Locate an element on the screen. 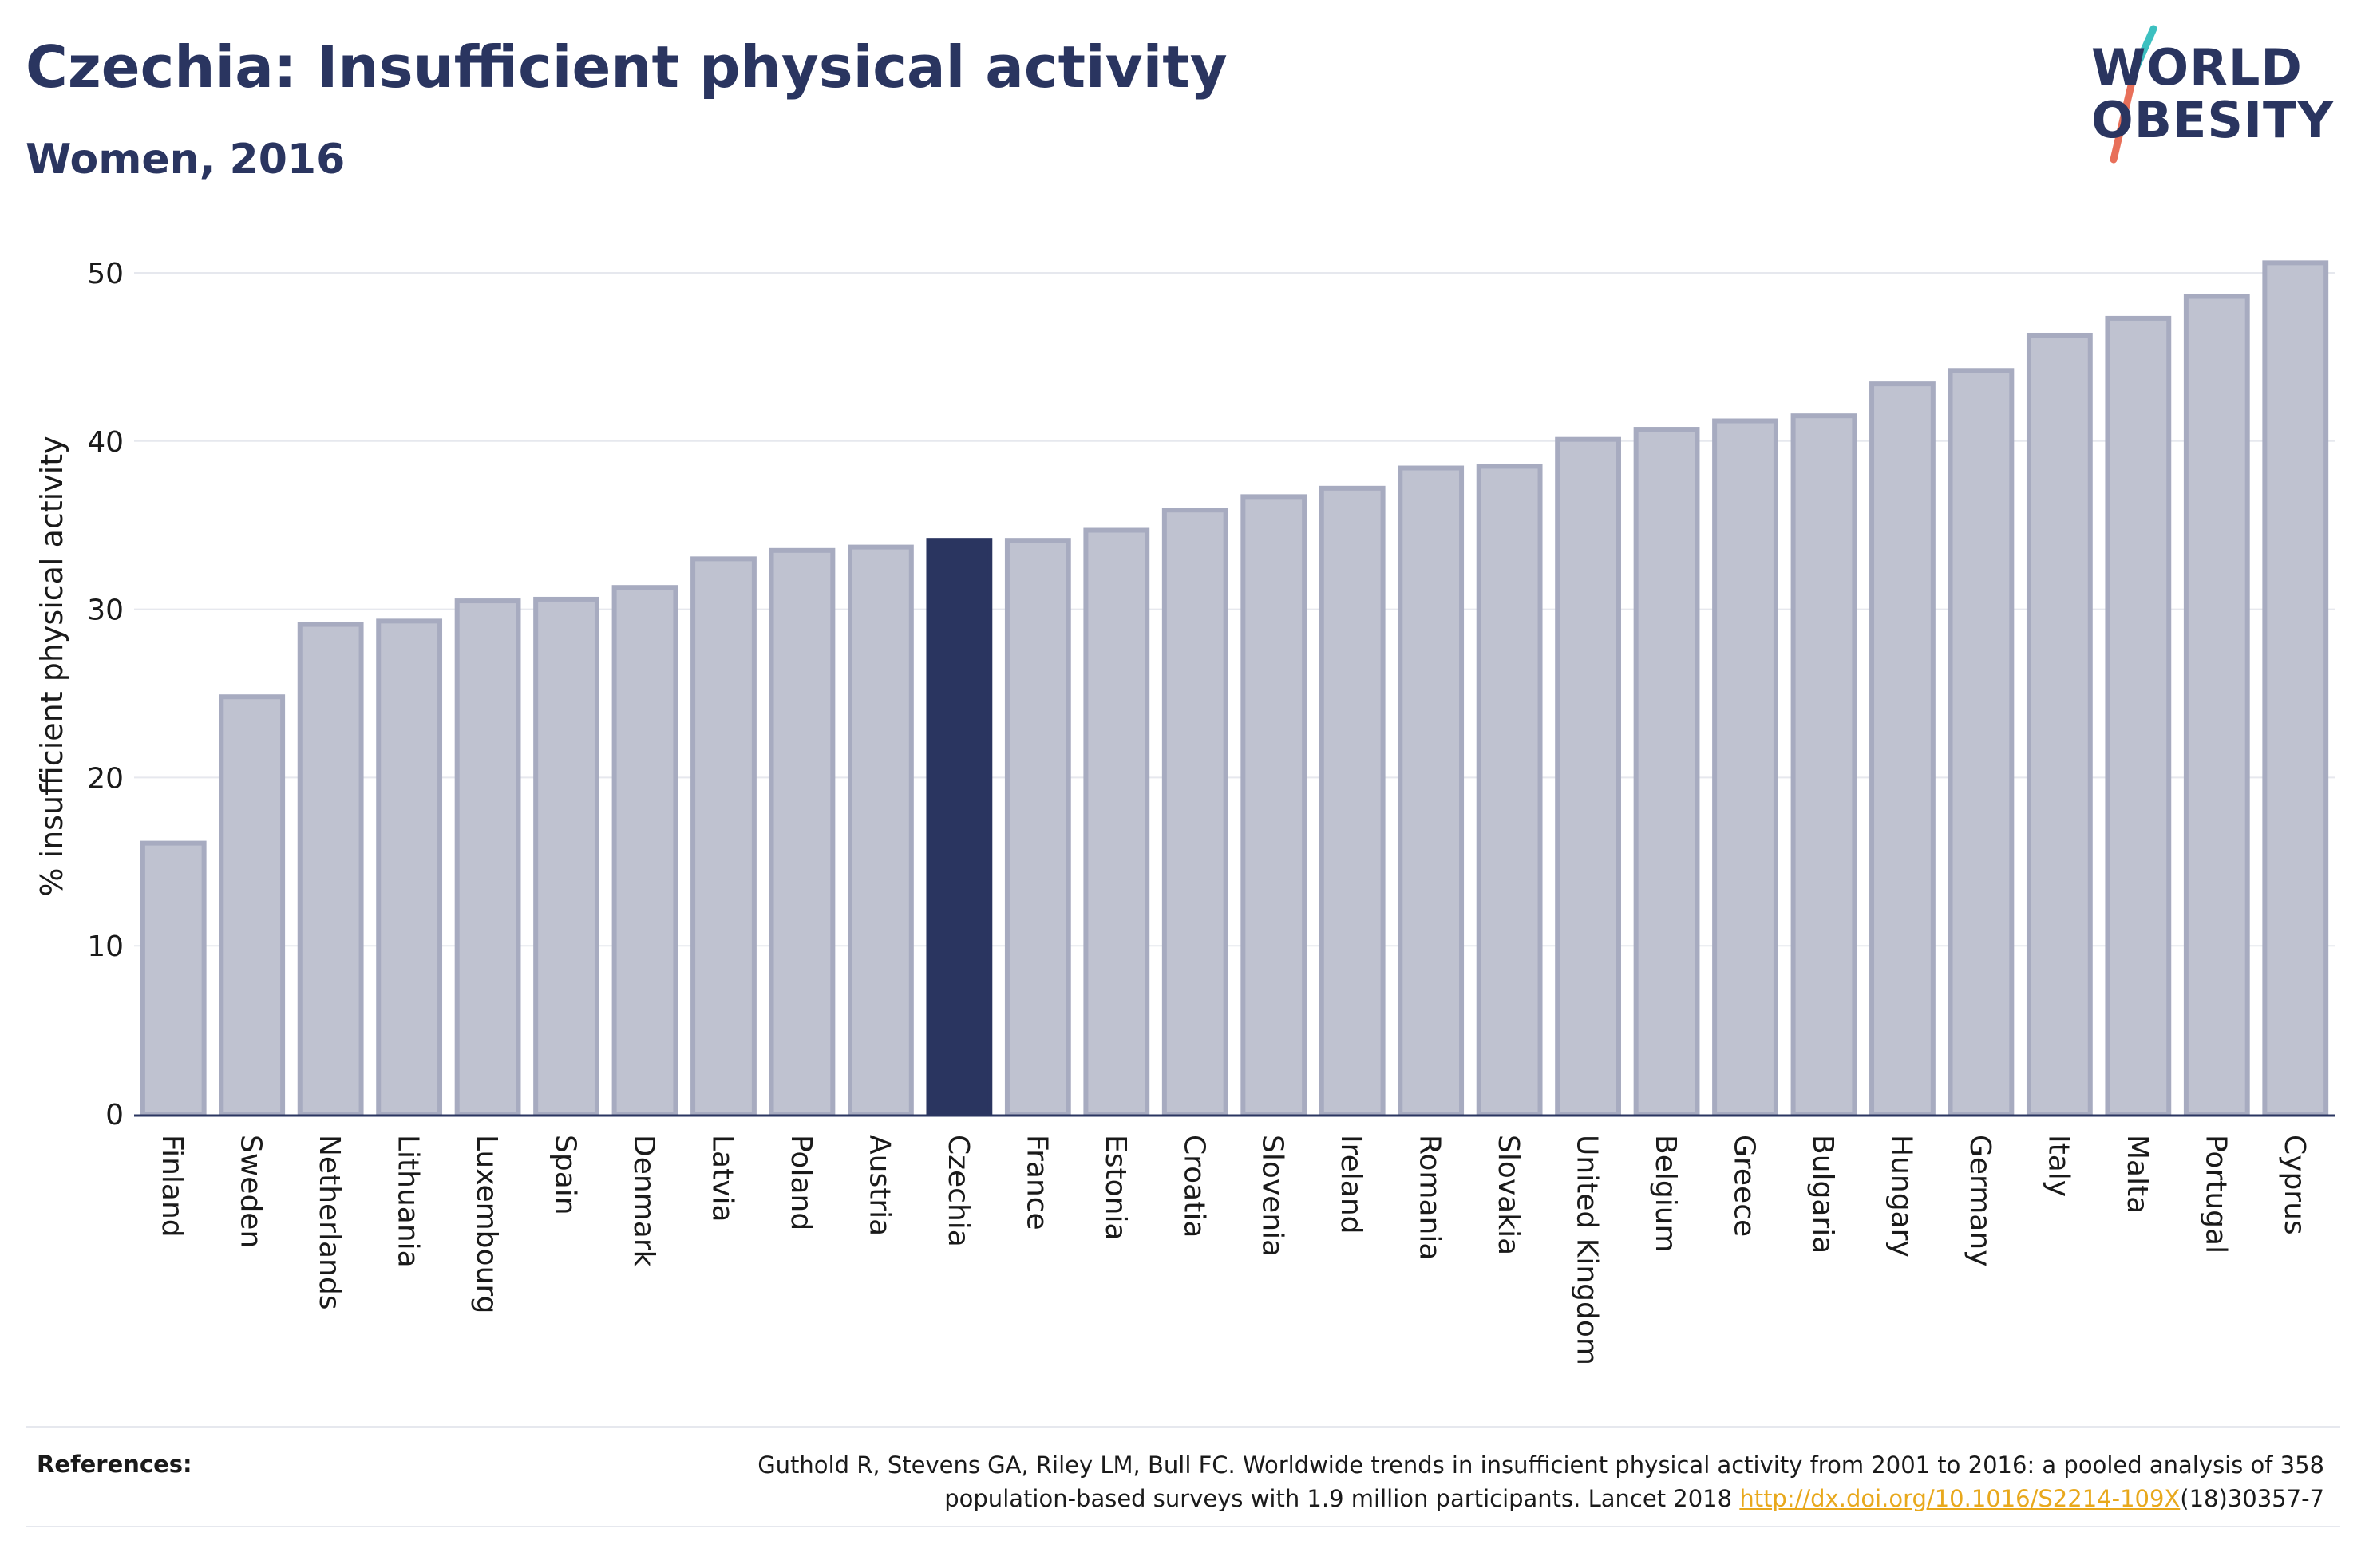  x-tick-label: Romania is located at coordinates (1430, 1197).